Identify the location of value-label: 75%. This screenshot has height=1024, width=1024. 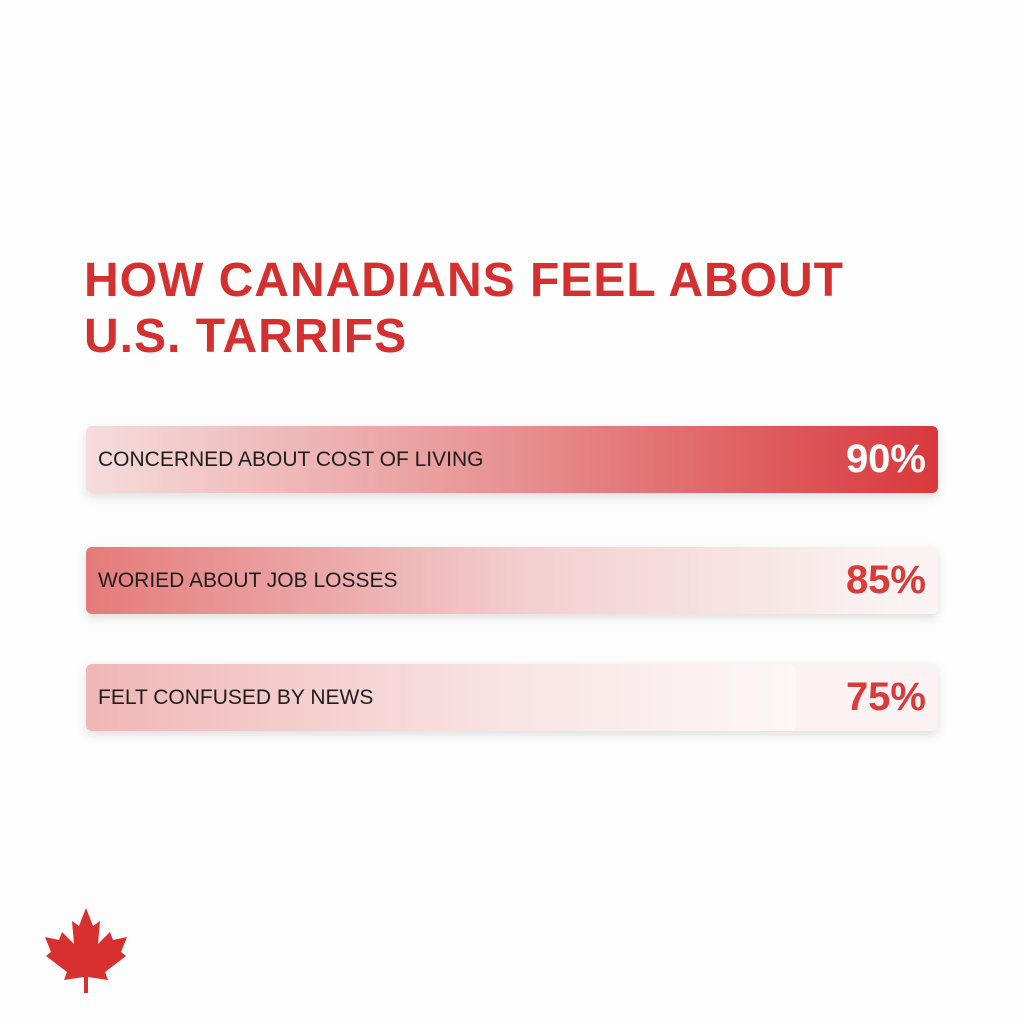
(886, 697).